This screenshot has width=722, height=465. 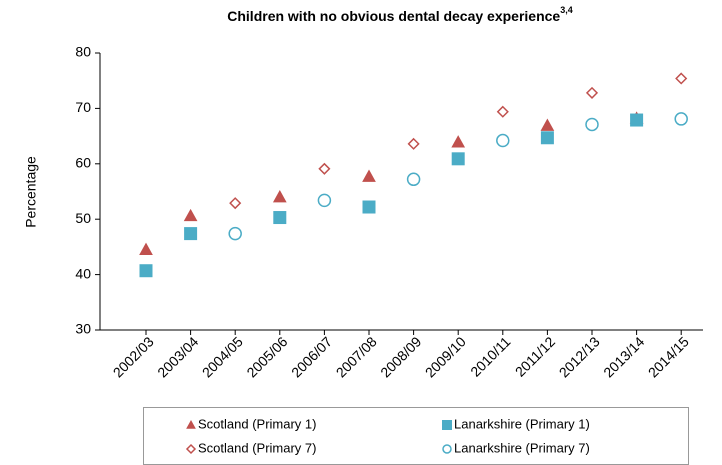 I want to click on x-tick-label: 2007/08, so click(x=356, y=356).